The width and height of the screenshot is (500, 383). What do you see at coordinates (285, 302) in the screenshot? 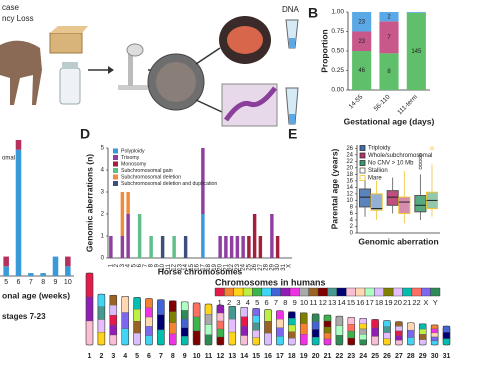
I see `legend-label: 8` at bounding box center [285, 302].